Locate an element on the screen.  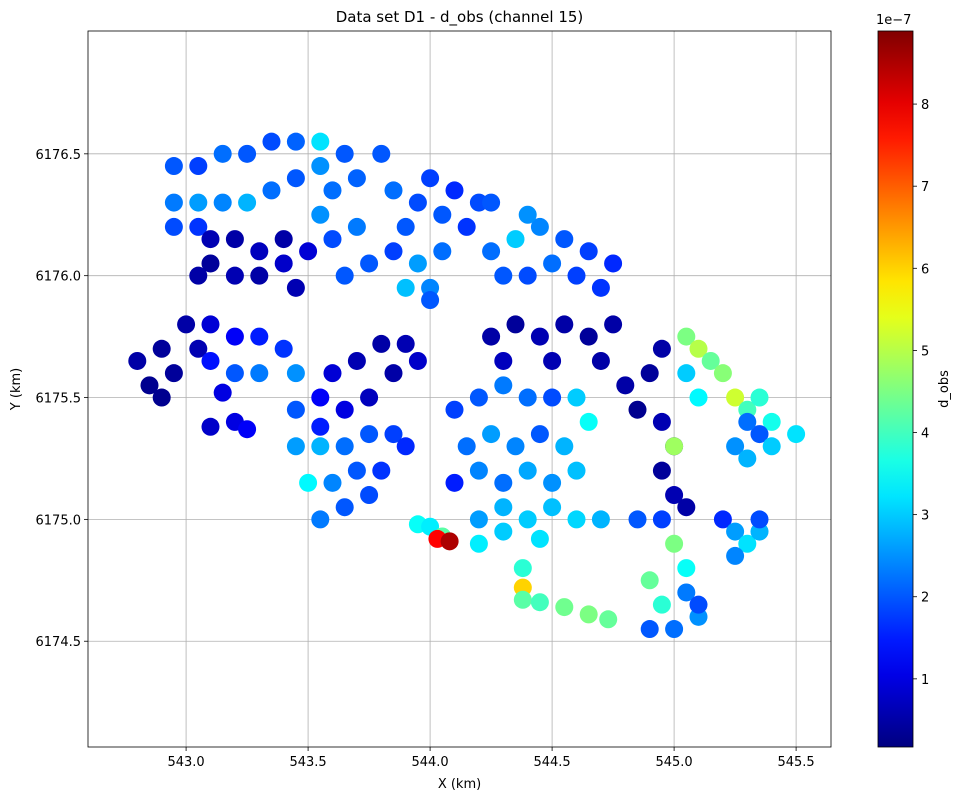
x-tick-label: 543.5 is located at coordinates (307, 762).